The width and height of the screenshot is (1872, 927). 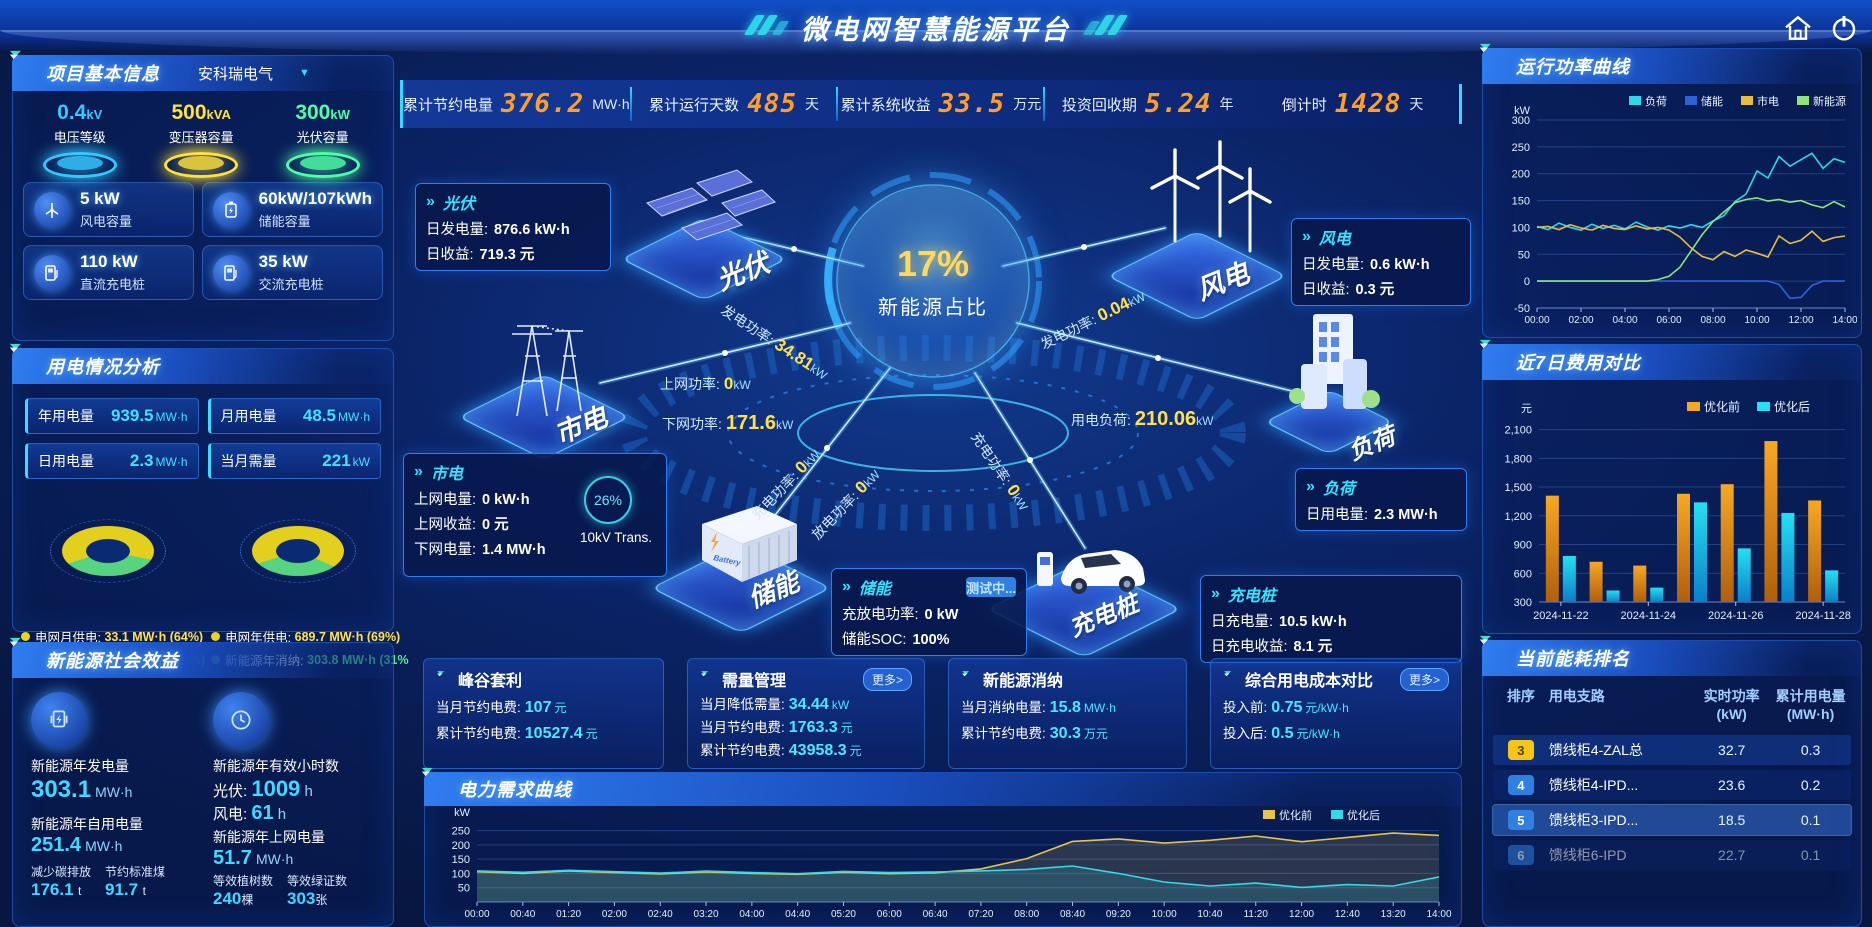 What do you see at coordinates (1526, 409) in the screenshot?
I see `svg-text: 元` at bounding box center [1526, 409].